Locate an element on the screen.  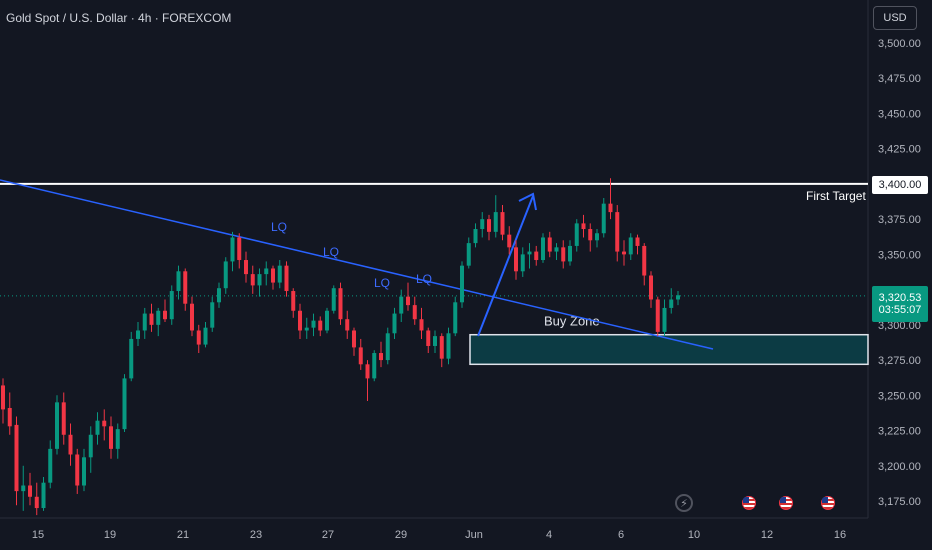
y-tick-label: 3,500.00 is located at coordinates (899, 44).